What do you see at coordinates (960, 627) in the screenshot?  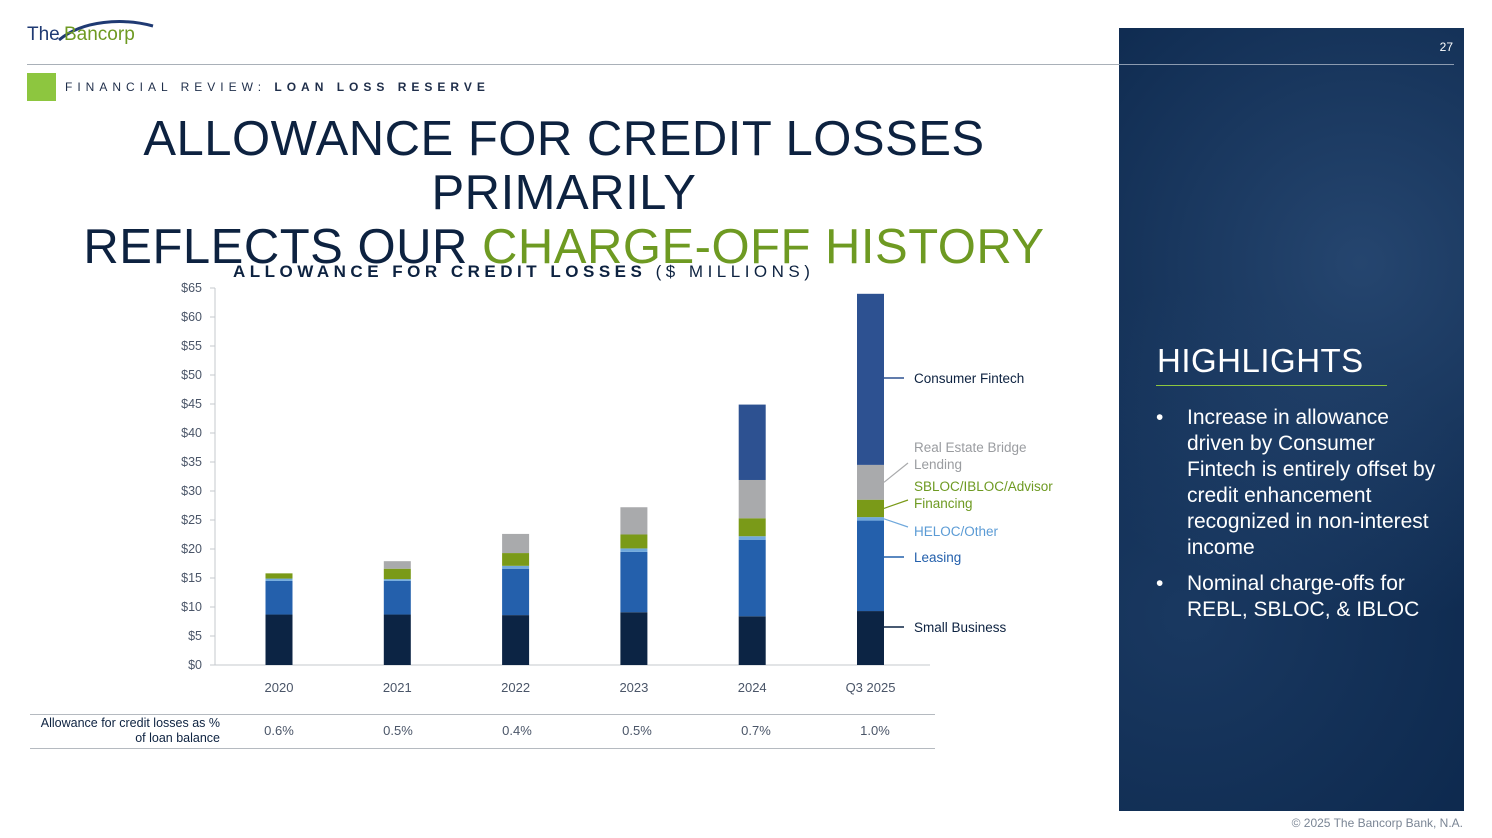 I see `legend-label: Small Business` at bounding box center [960, 627].